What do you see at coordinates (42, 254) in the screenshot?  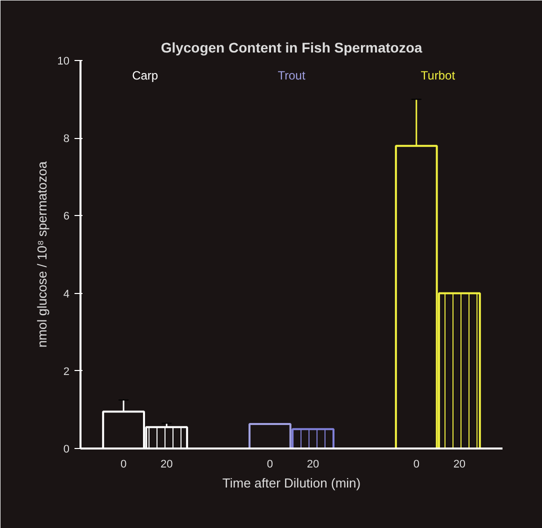 I see `y-axis-title: nmol glucose / 10⁸ spermatozoa` at bounding box center [42, 254].